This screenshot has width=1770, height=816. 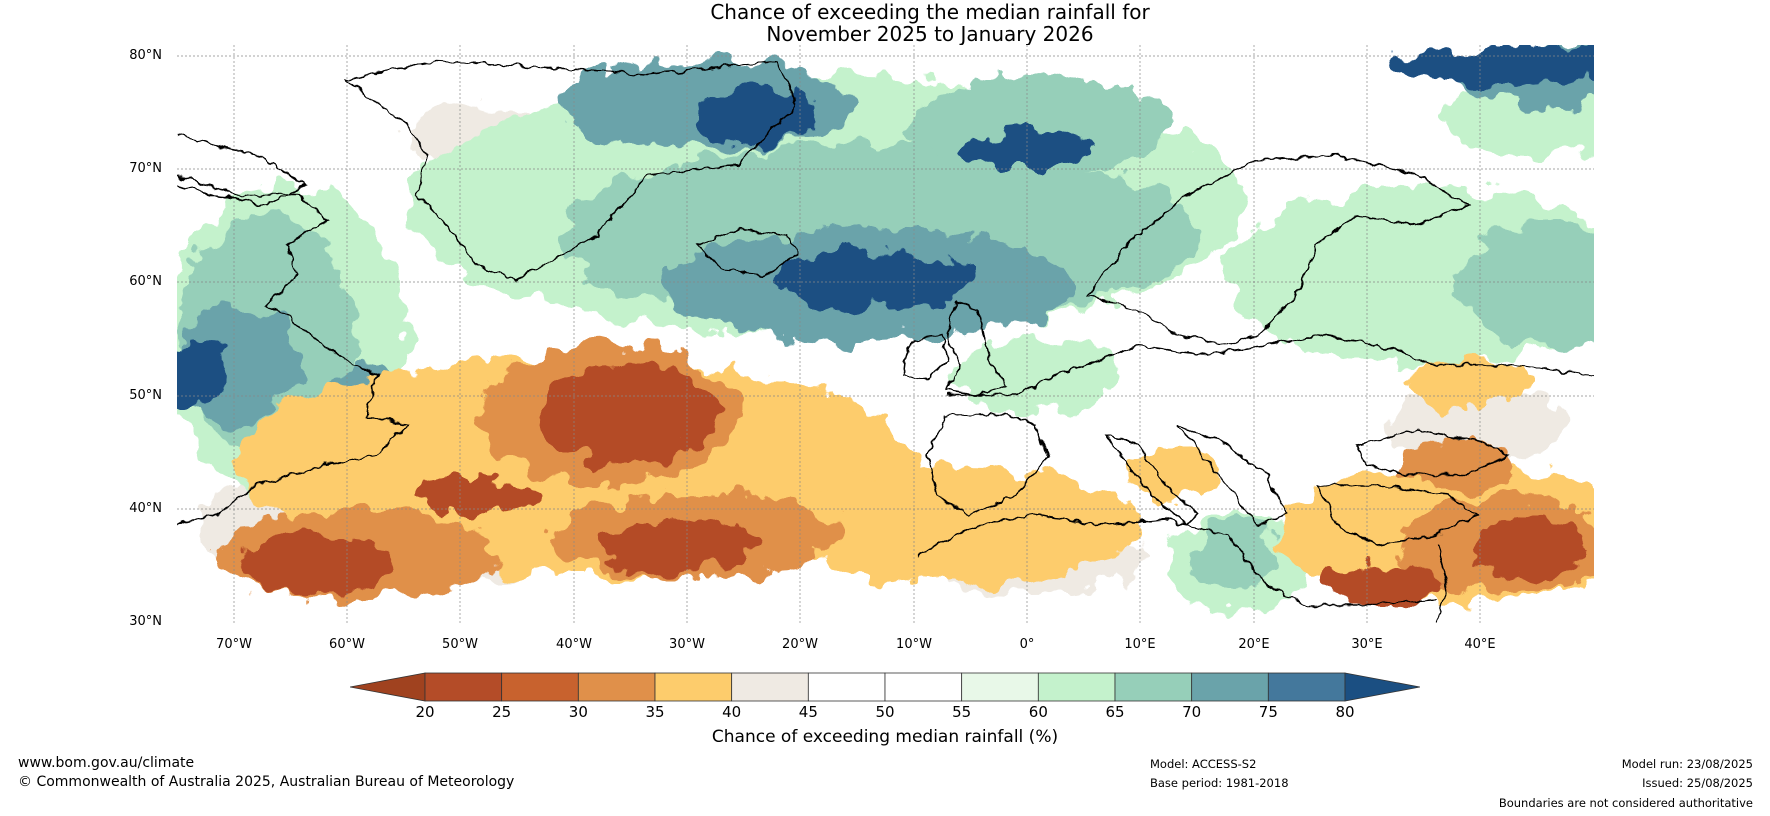 What do you see at coordinates (914, 644) in the screenshot?
I see `lon-label-10w: 10°W` at bounding box center [914, 644].